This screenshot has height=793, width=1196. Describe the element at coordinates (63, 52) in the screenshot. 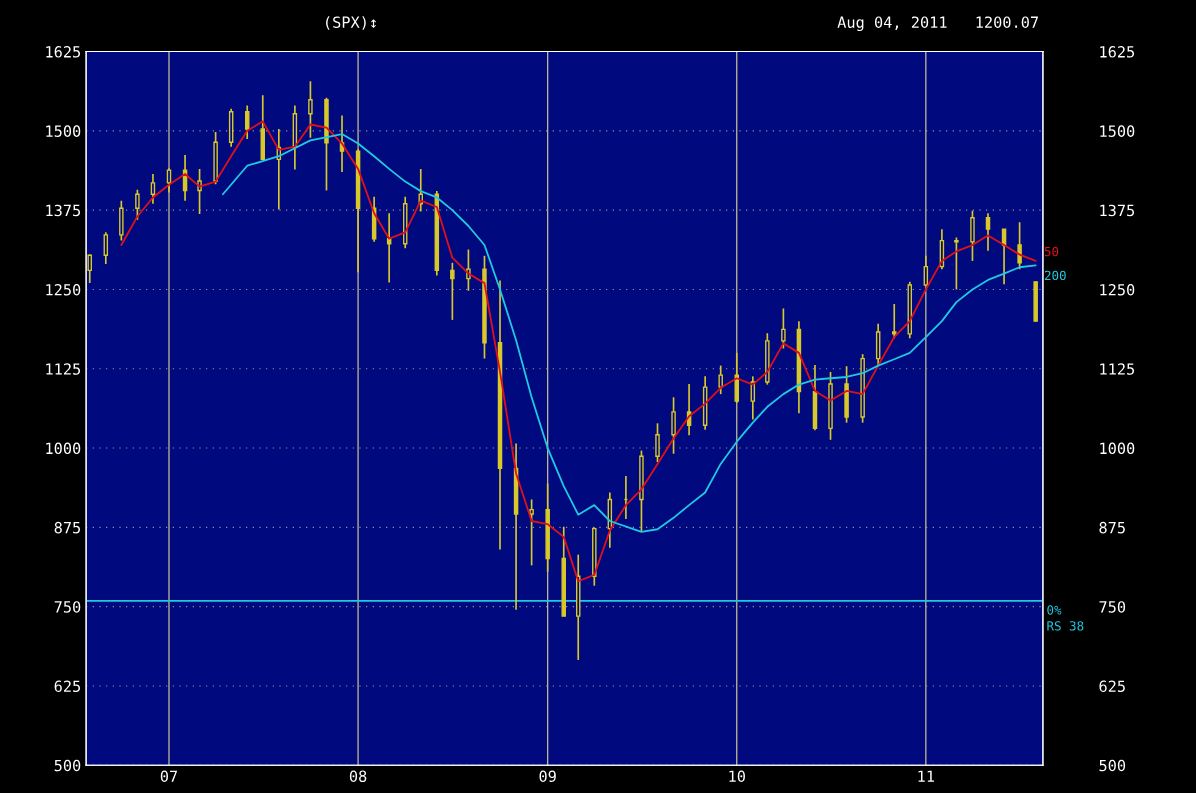

I see `y-tick-label: 1625` at that location.